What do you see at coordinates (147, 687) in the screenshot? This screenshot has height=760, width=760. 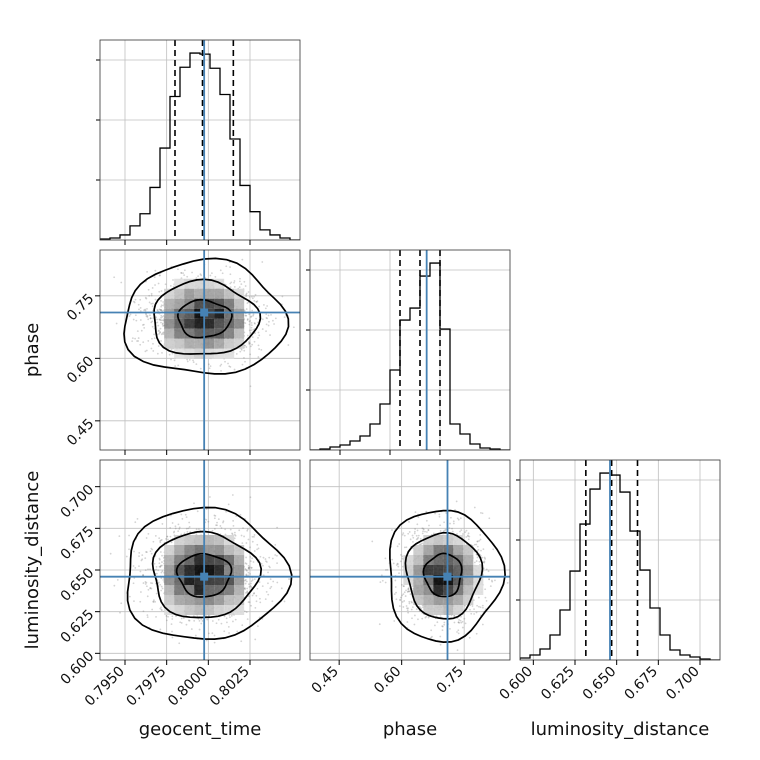 I see `x-tick-label: 0.7975` at bounding box center [147, 687].